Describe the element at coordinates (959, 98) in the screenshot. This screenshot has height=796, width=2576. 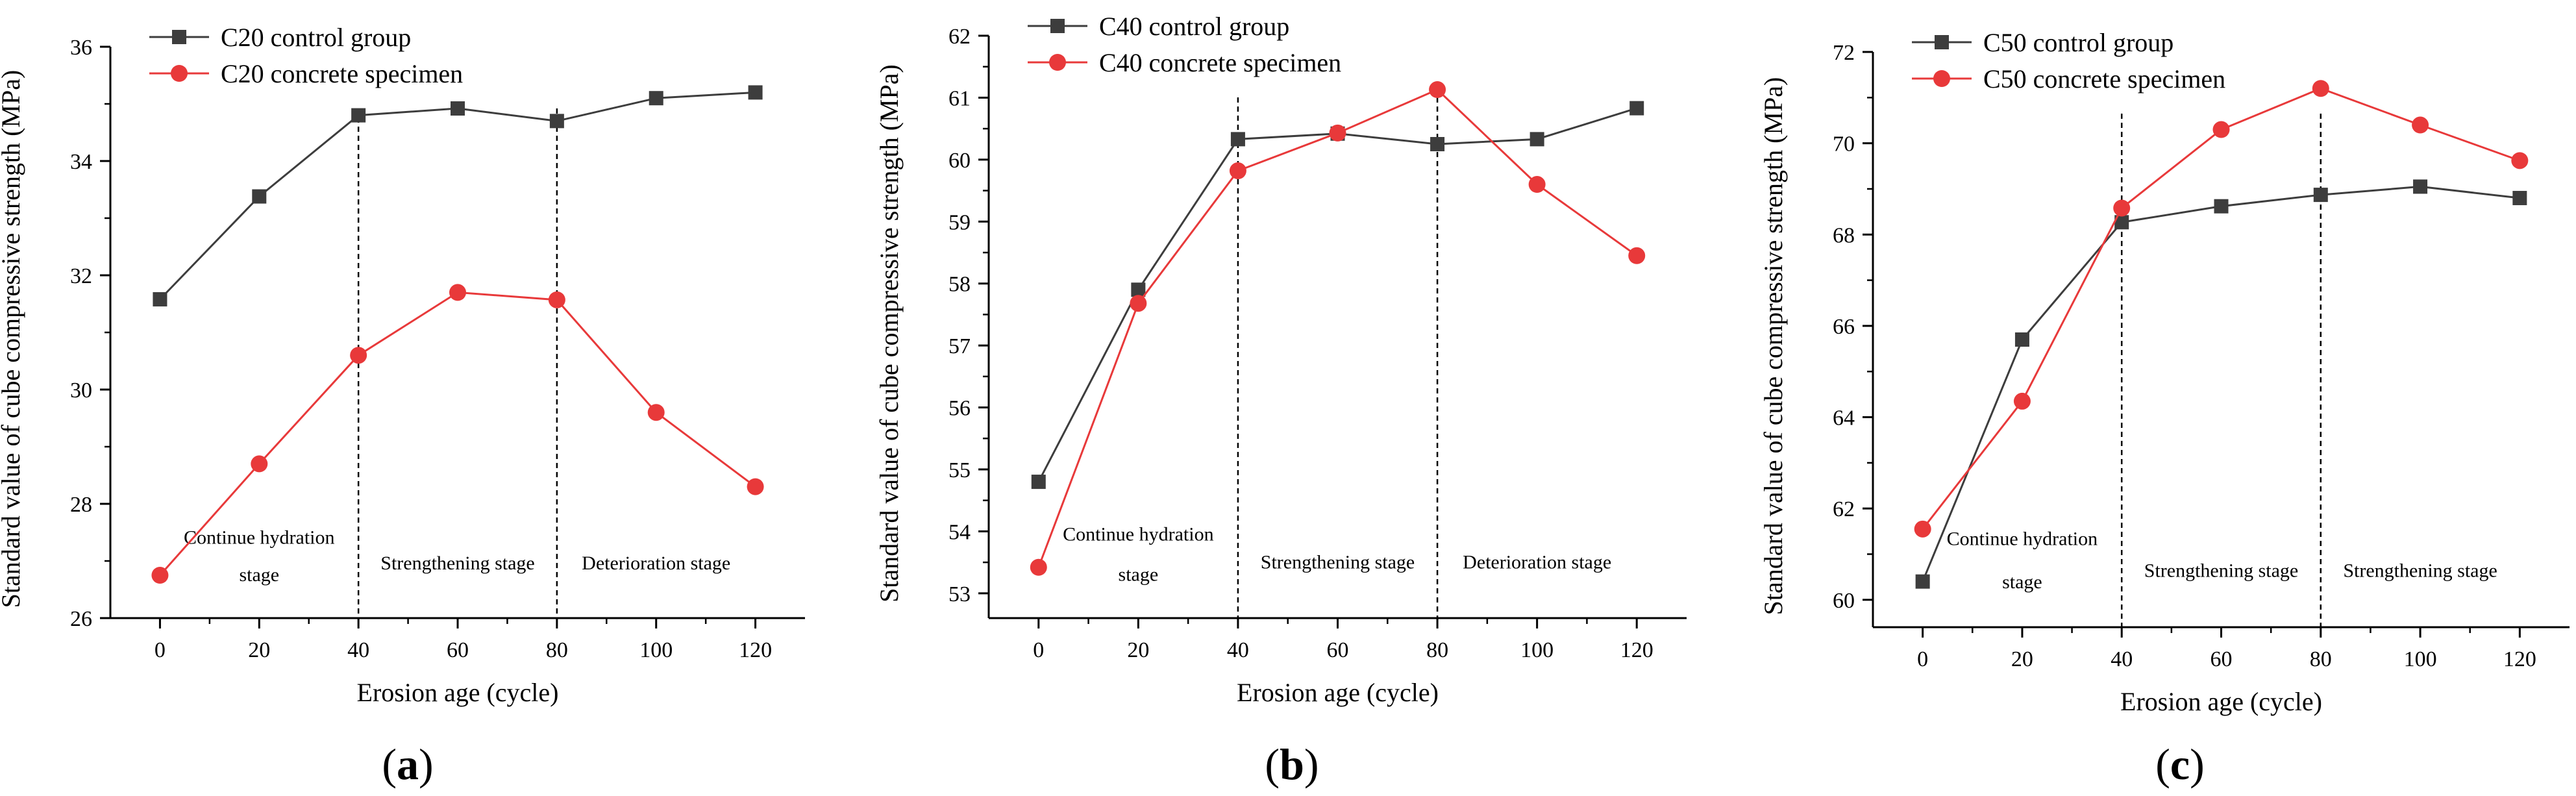
I see `y-tick-label: 61` at that location.